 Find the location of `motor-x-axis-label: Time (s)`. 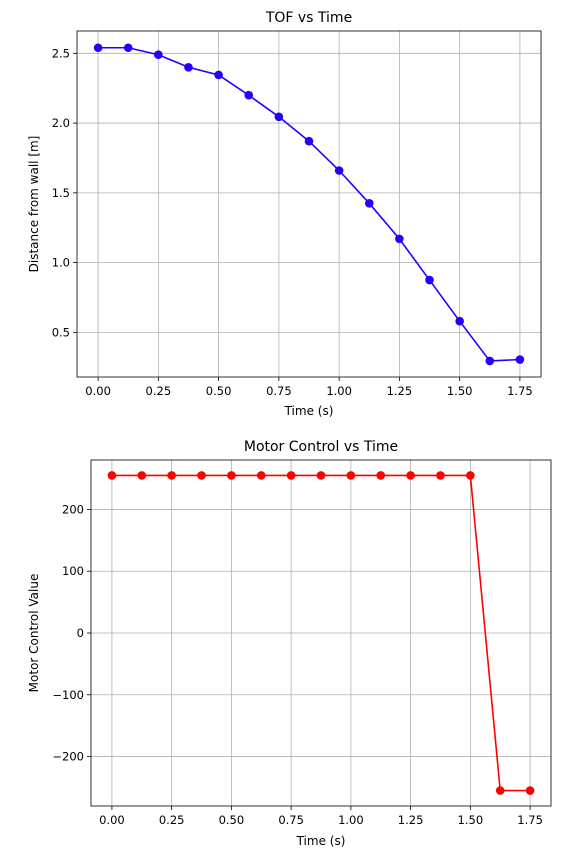

motor-x-axis-label: Time (s) is located at coordinates (321, 841).